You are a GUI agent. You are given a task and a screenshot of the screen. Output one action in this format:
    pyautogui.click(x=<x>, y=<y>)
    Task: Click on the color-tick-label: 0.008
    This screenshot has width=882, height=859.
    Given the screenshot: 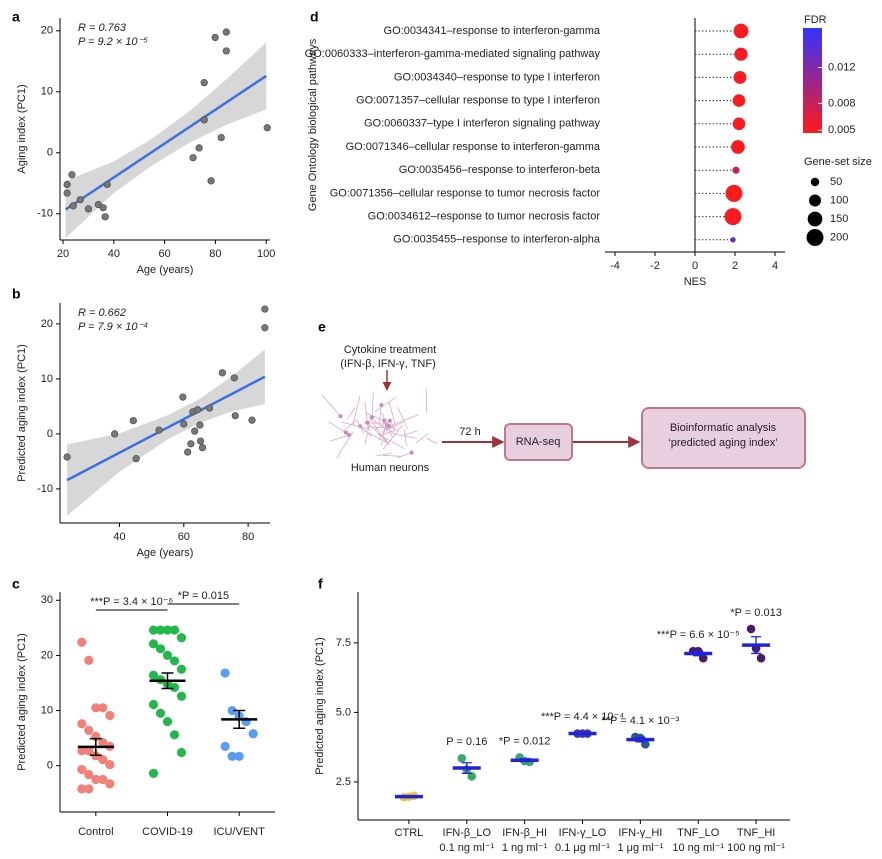 What is the action you would take?
    pyautogui.click(x=842, y=103)
    